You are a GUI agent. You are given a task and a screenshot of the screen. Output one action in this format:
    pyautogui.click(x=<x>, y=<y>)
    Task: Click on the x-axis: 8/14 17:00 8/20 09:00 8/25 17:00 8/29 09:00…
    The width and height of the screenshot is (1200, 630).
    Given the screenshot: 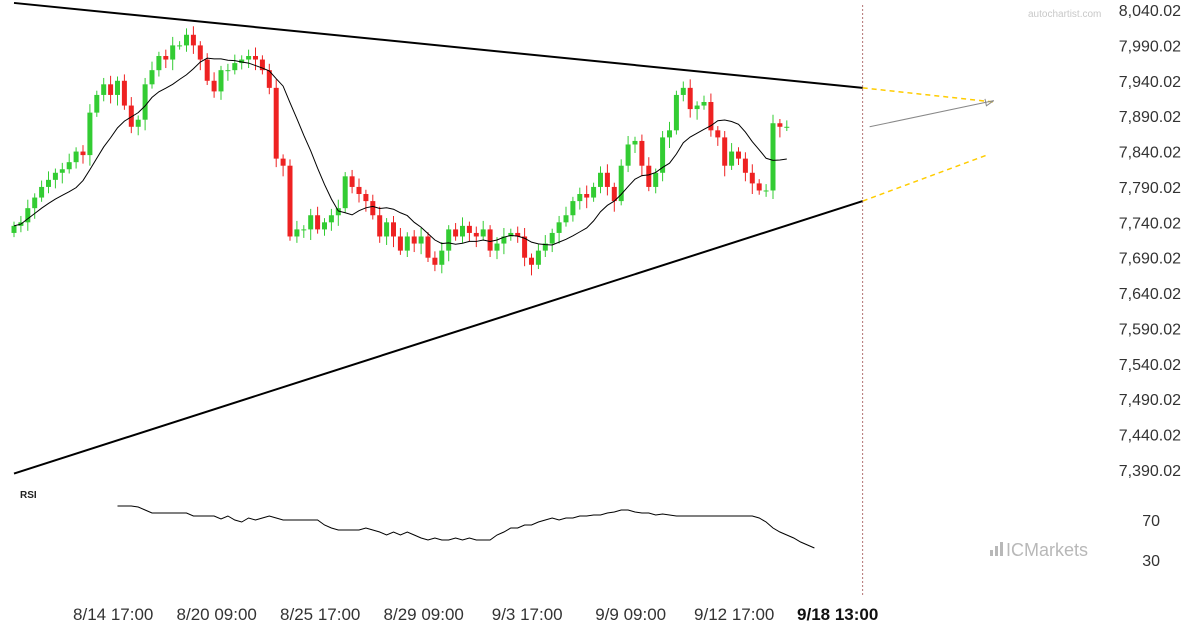 What is the action you would take?
    pyautogui.click(x=475, y=614)
    